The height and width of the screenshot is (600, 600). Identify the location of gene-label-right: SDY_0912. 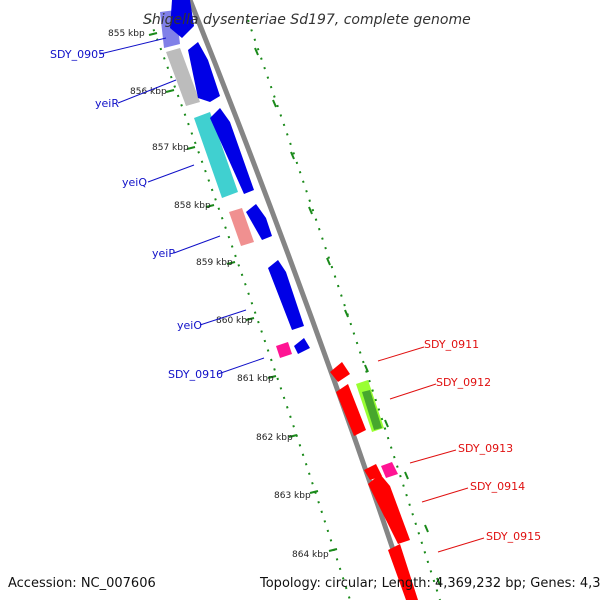
(463, 382).